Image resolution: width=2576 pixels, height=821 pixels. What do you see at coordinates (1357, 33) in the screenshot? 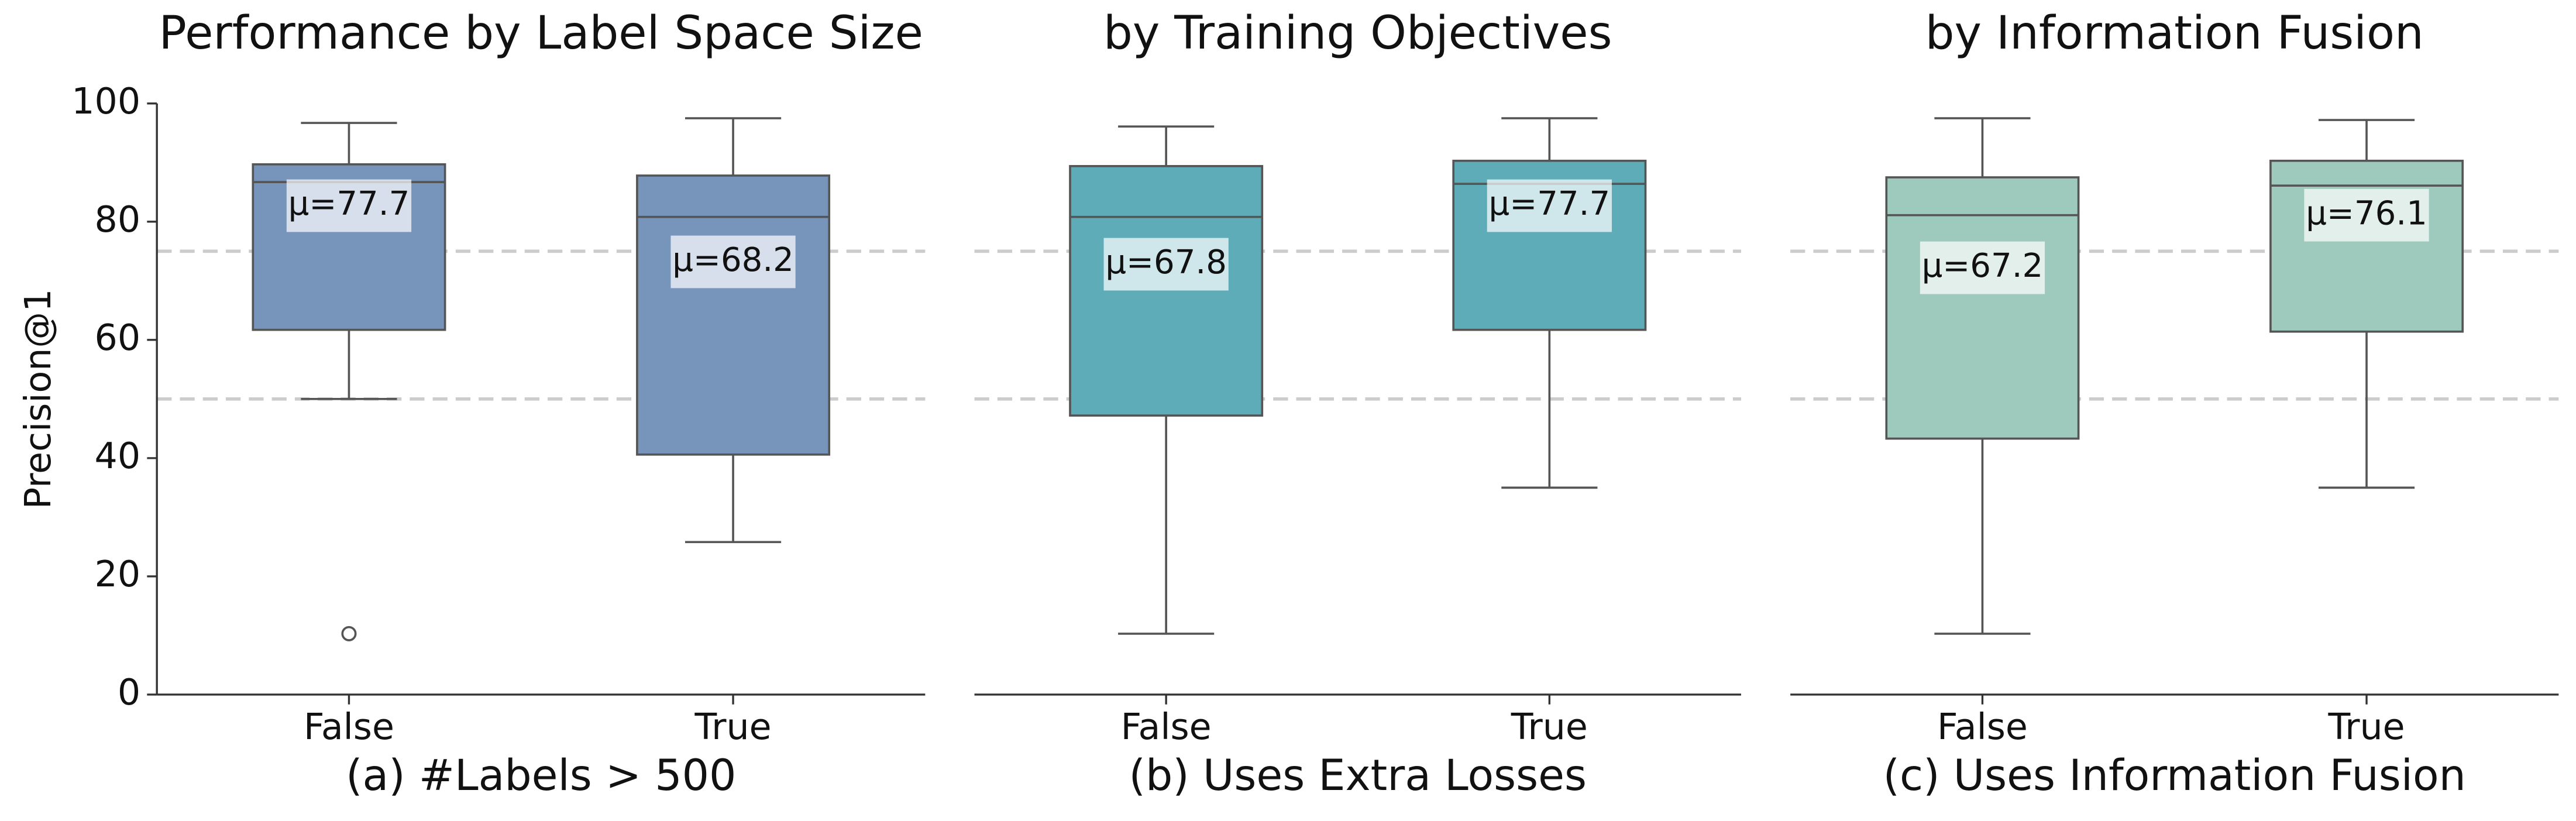
I see `chart-title: by Training Objectives` at bounding box center [1357, 33].